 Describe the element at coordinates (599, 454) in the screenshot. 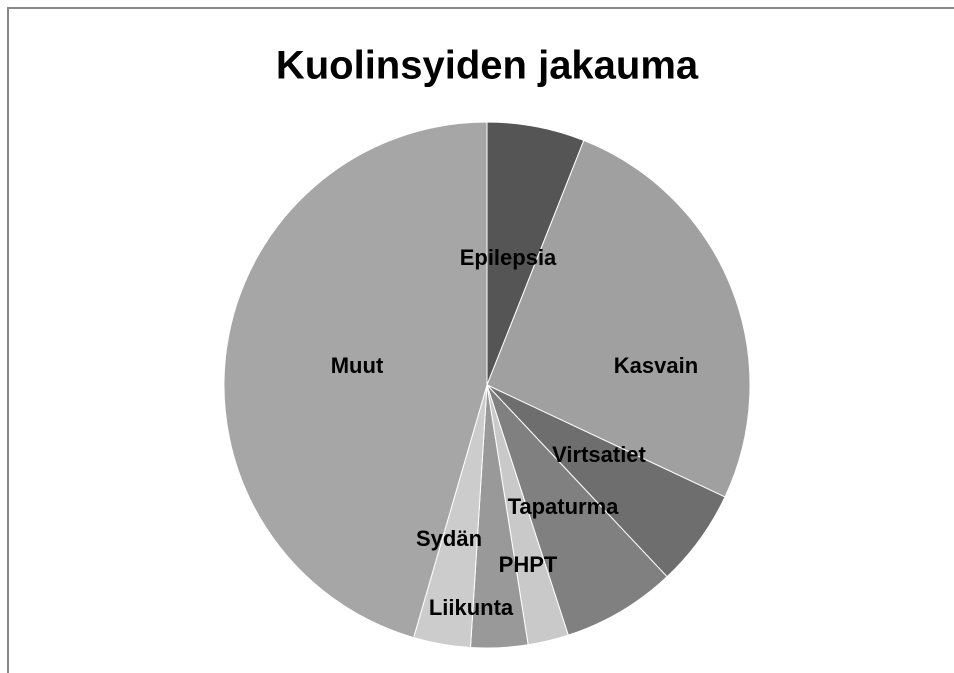

I see `slice-label: Virtsatiet` at that location.